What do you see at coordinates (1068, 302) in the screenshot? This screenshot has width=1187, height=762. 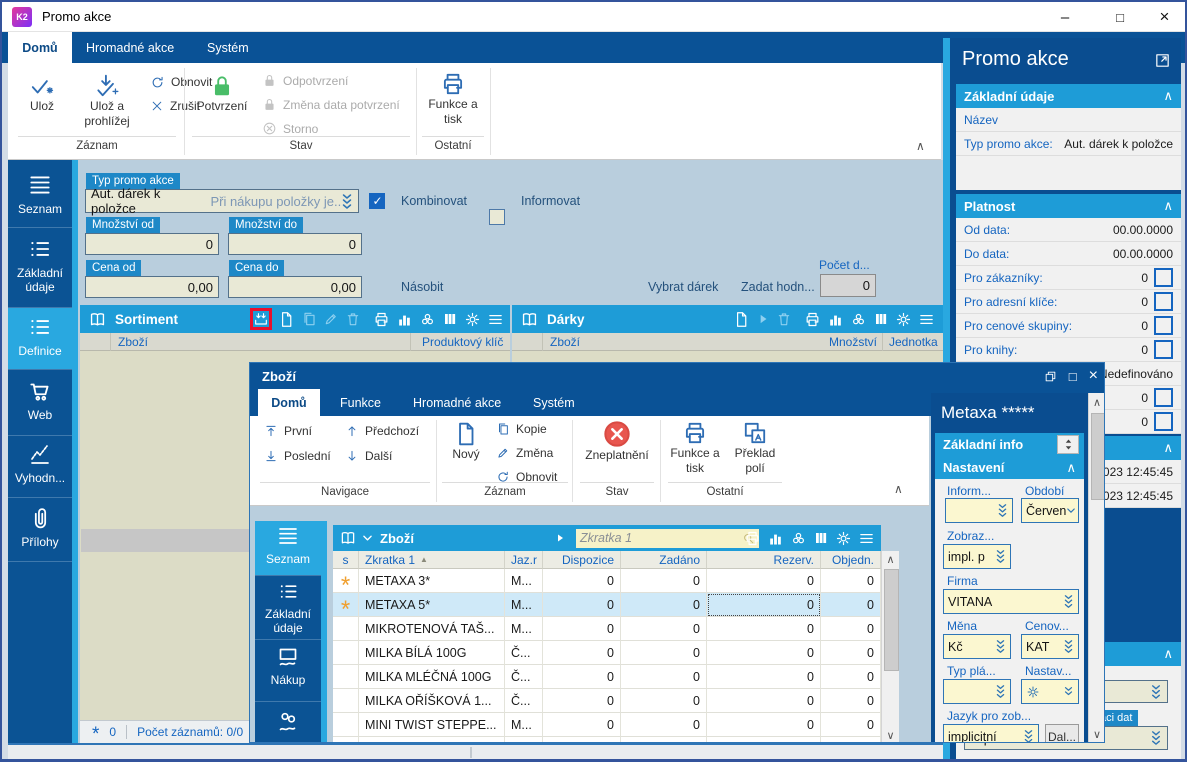 I see `pro-adresni-klice-row: Pro adresní klíče: 0` at bounding box center [1068, 302].